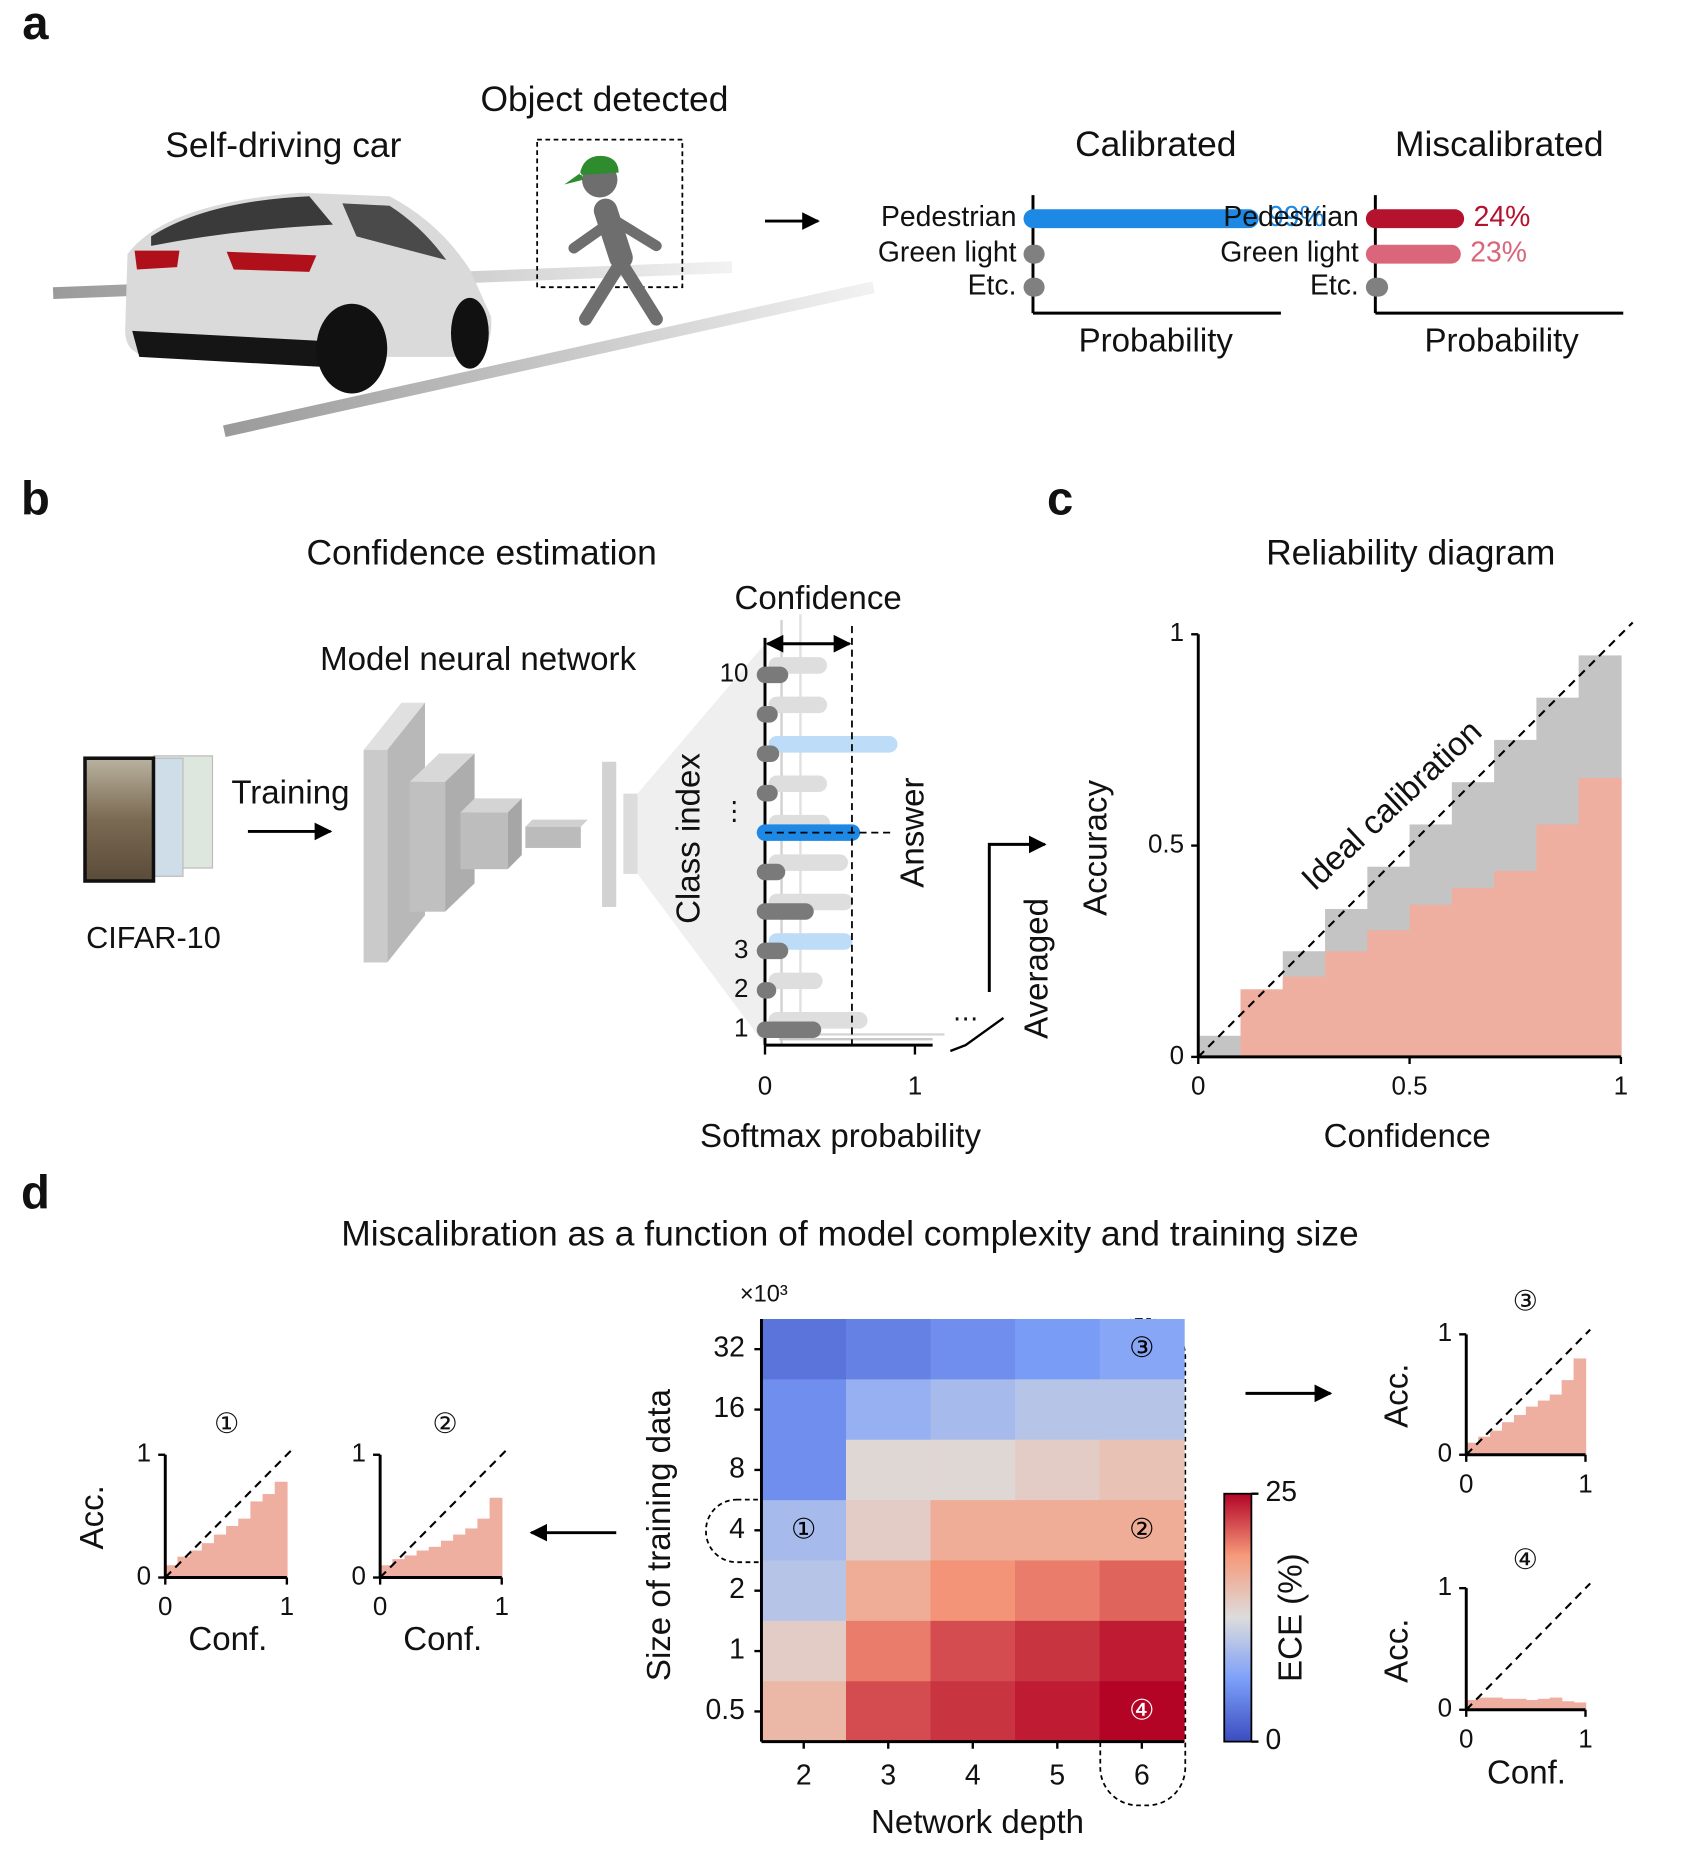 This screenshot has height=1860, width=1700. What do you see at coordinates (966, 1018) in the screenshot?
I see `ellipsis: ⋯` at bounding box center [966, 1018].